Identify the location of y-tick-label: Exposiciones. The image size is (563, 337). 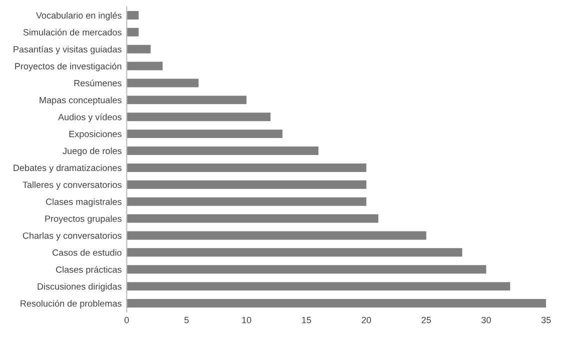
(95, 134).